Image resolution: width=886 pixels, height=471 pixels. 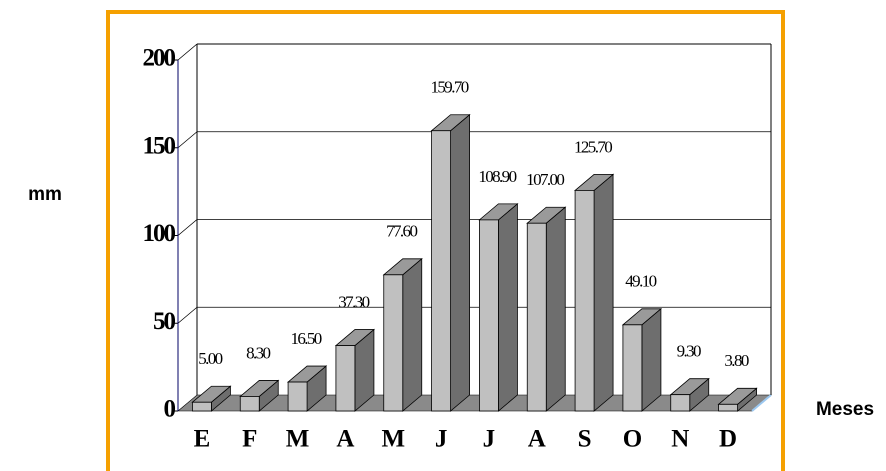 I want to click on y-axis-label: mm, so click(x=45, y=194).